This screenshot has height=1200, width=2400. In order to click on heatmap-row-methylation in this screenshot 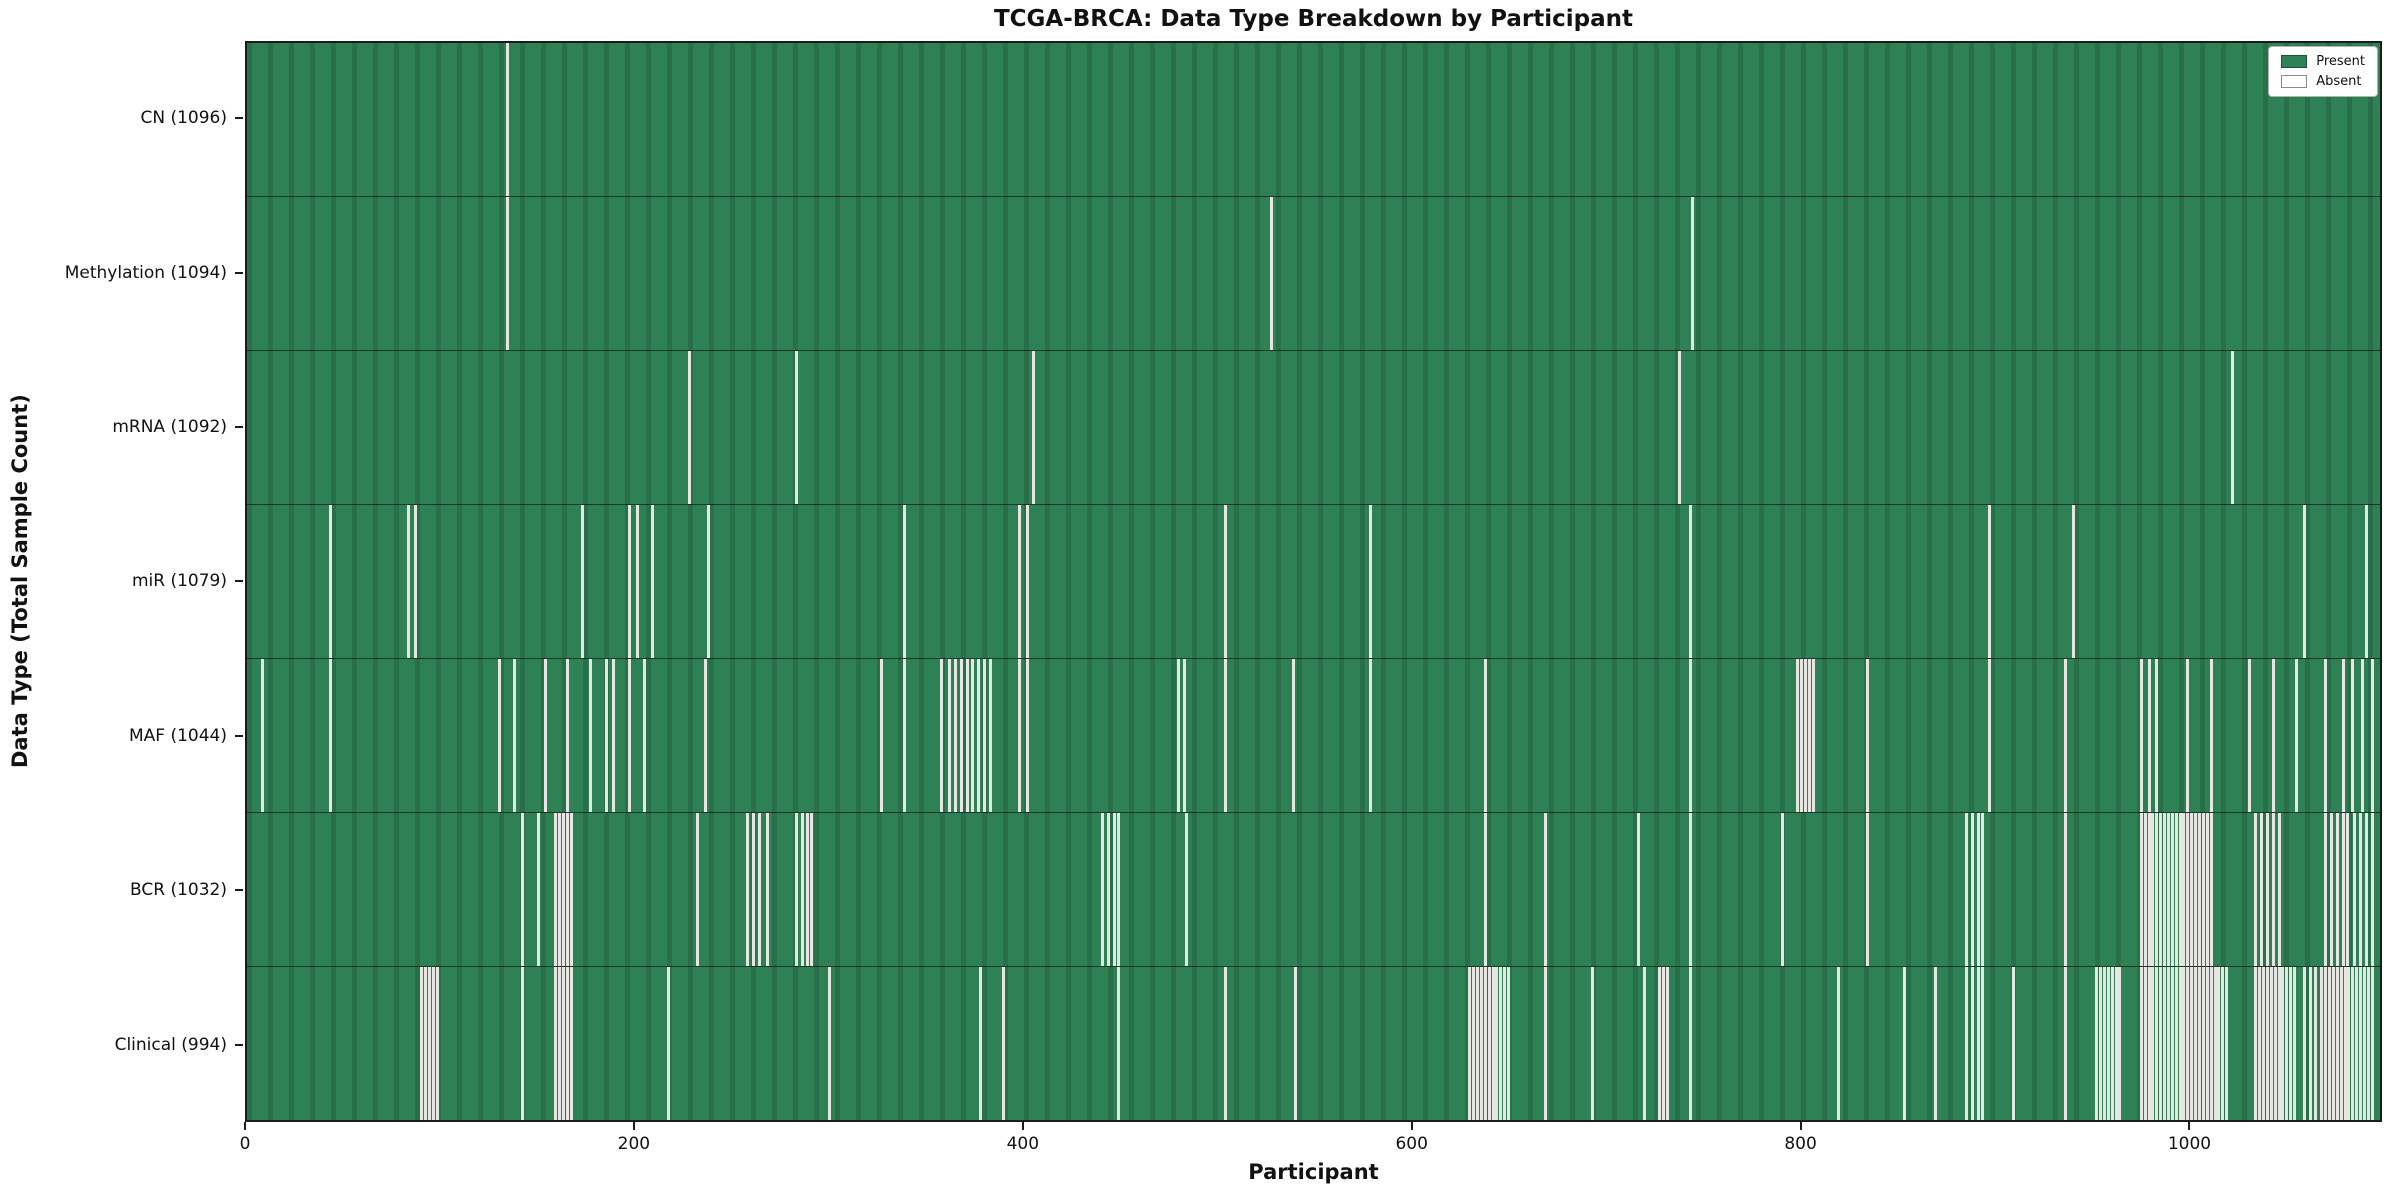, I will do `click(1313, 274)`.